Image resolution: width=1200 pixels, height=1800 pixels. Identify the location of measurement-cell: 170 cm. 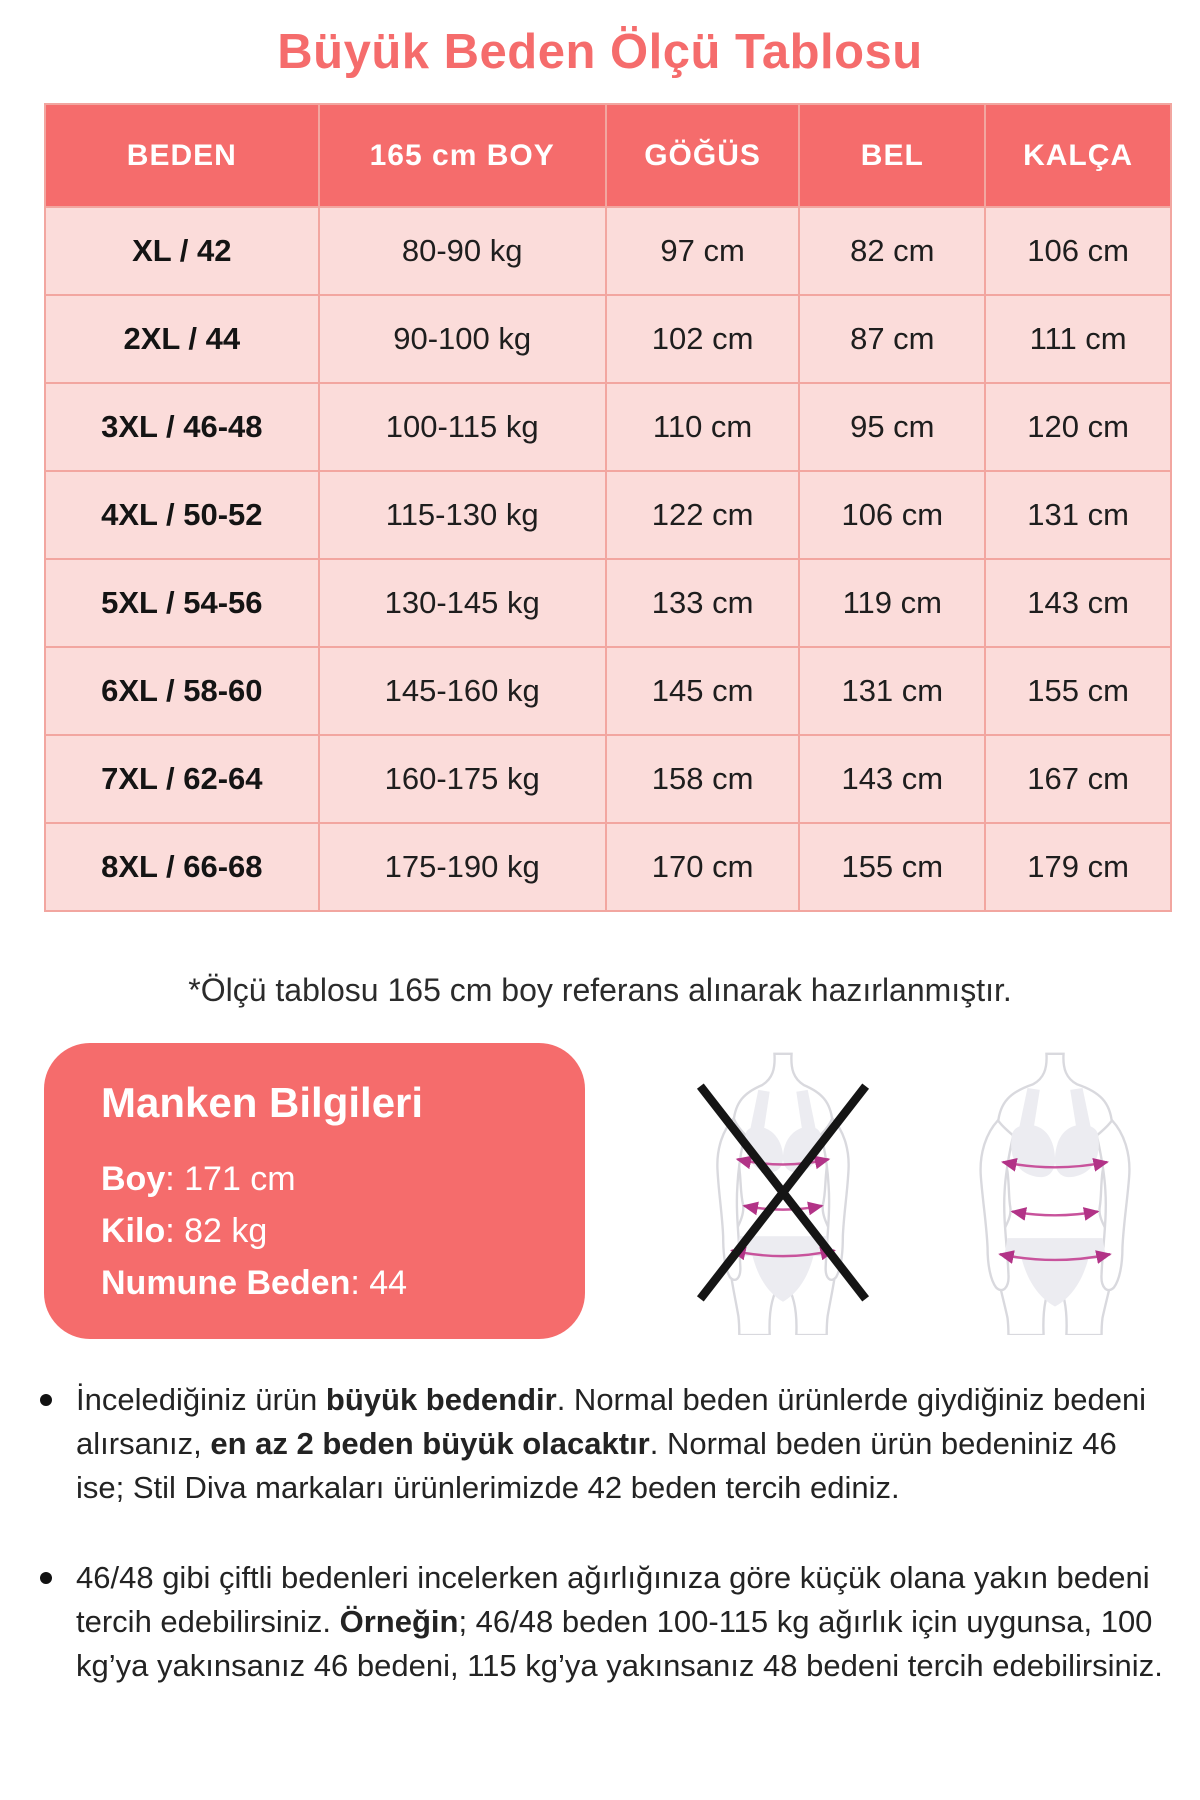
(702, 867).